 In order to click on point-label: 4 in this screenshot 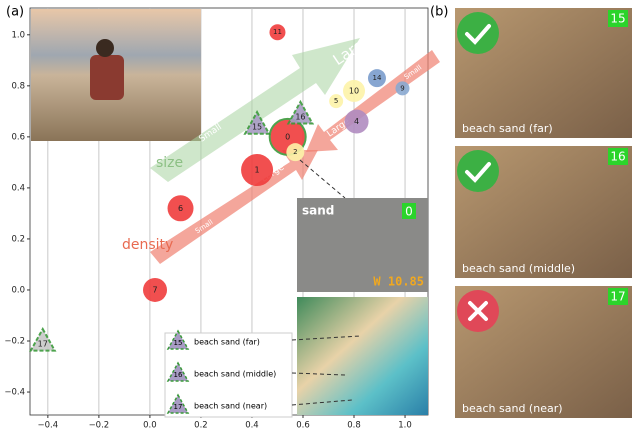, I will do `click(356, 121)`.